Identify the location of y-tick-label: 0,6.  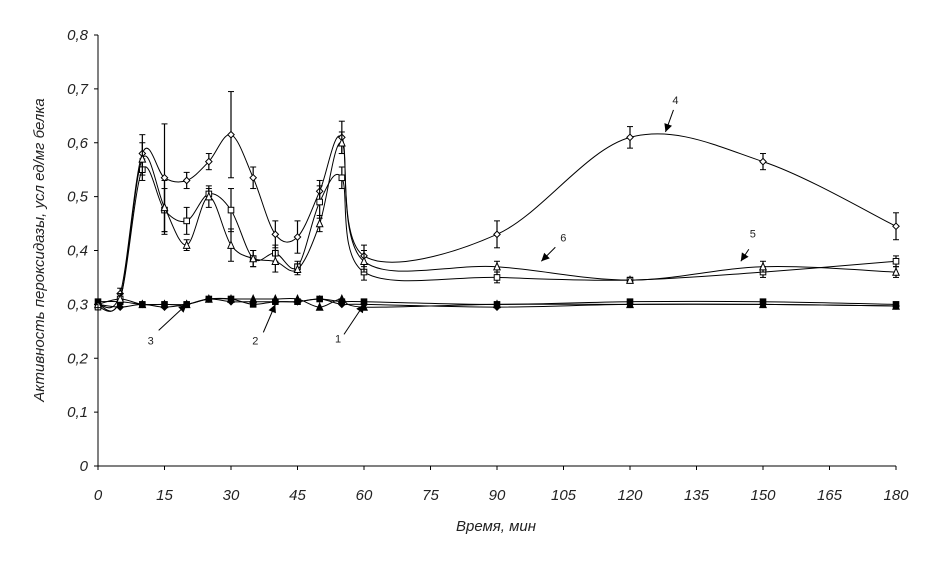
(78, 143).